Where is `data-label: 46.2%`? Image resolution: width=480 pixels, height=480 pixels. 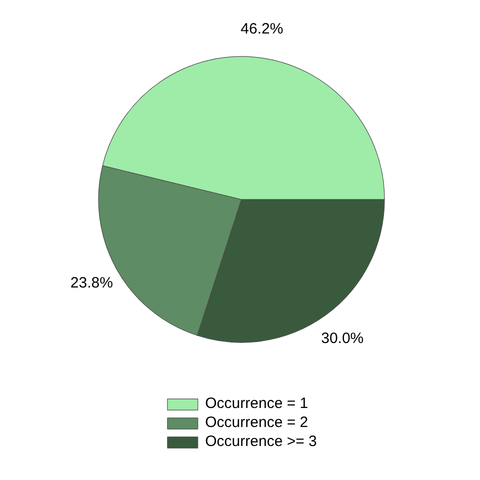 data-label: 46.2% is located at coordinates (262, 29).